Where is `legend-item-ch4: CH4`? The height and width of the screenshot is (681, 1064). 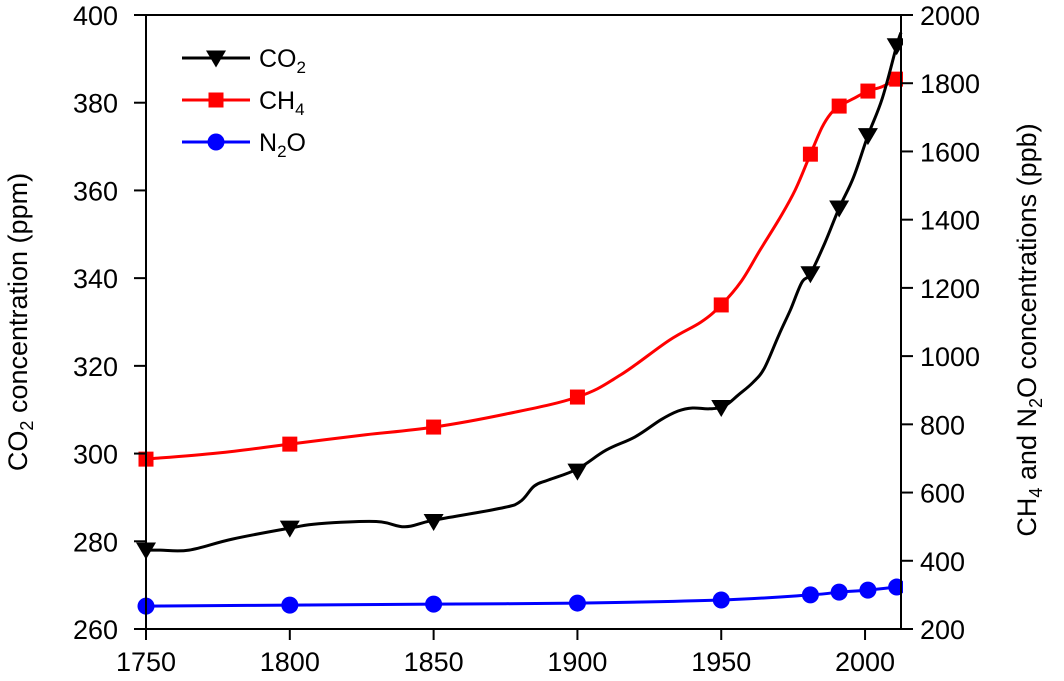 legend-item-ch4: CH4 is located at coordinates (243, 103).